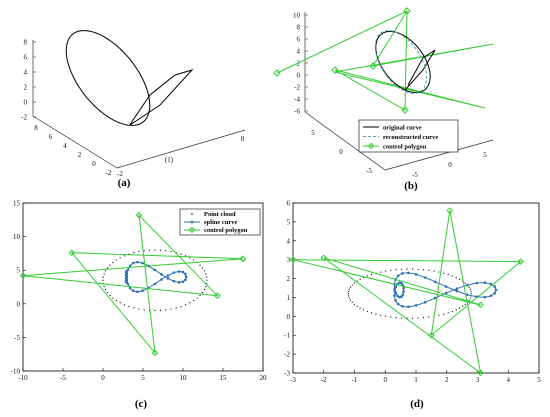  Describe the element at coordinates (450, 165) in the screenshot. I see `b-y-tick-label: 0` at that location.